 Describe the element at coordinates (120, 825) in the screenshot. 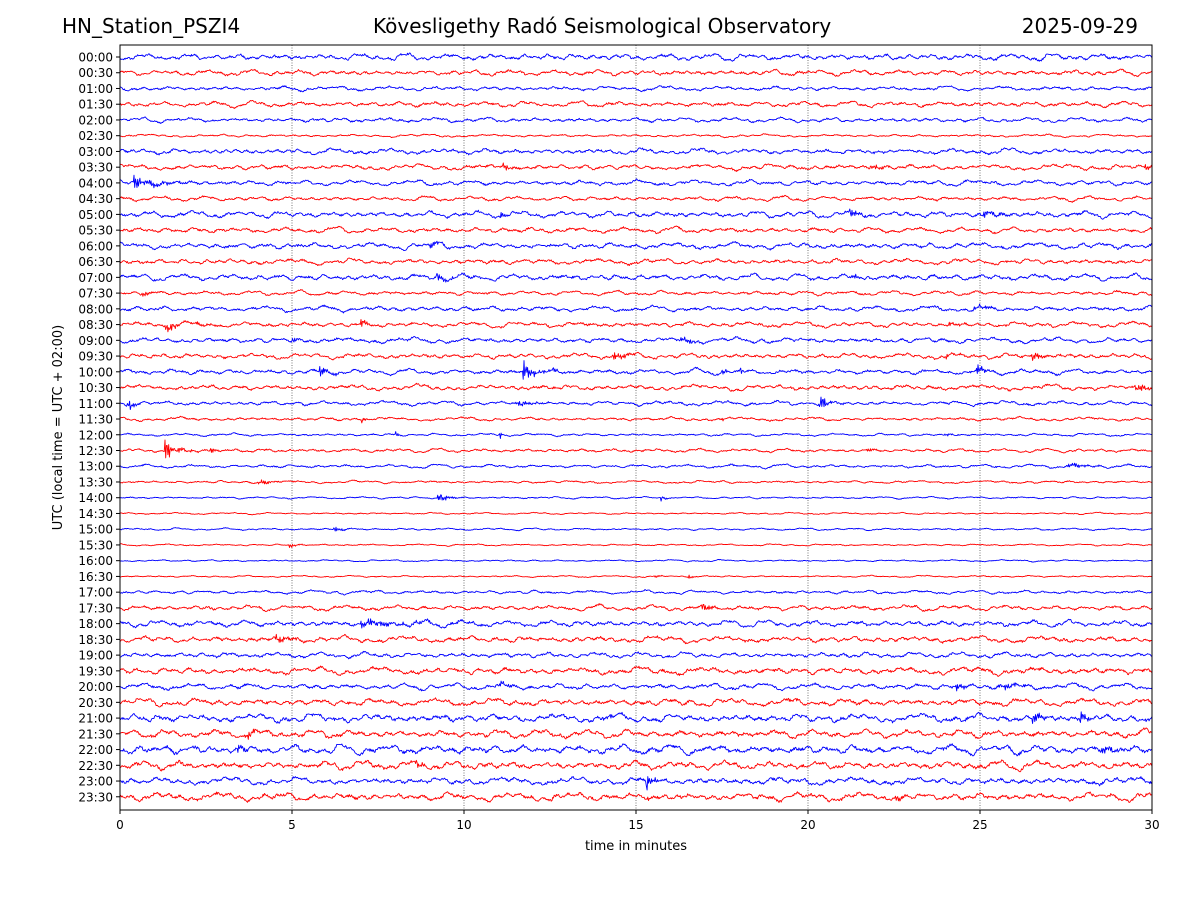

I see `x-tick-label: 0` at that location.